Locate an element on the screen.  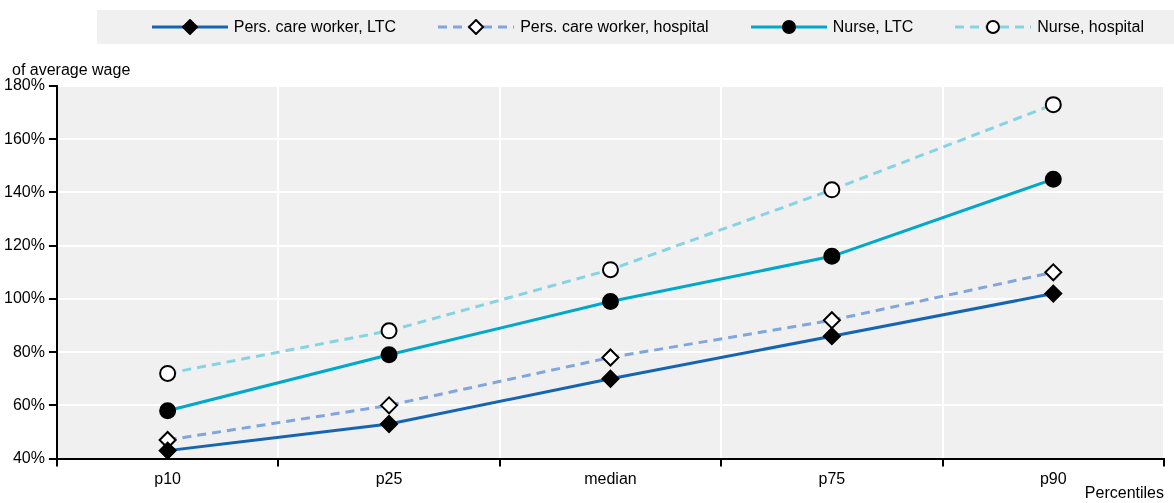
y-tick-label: 80% is located at coordinates (28, 351).